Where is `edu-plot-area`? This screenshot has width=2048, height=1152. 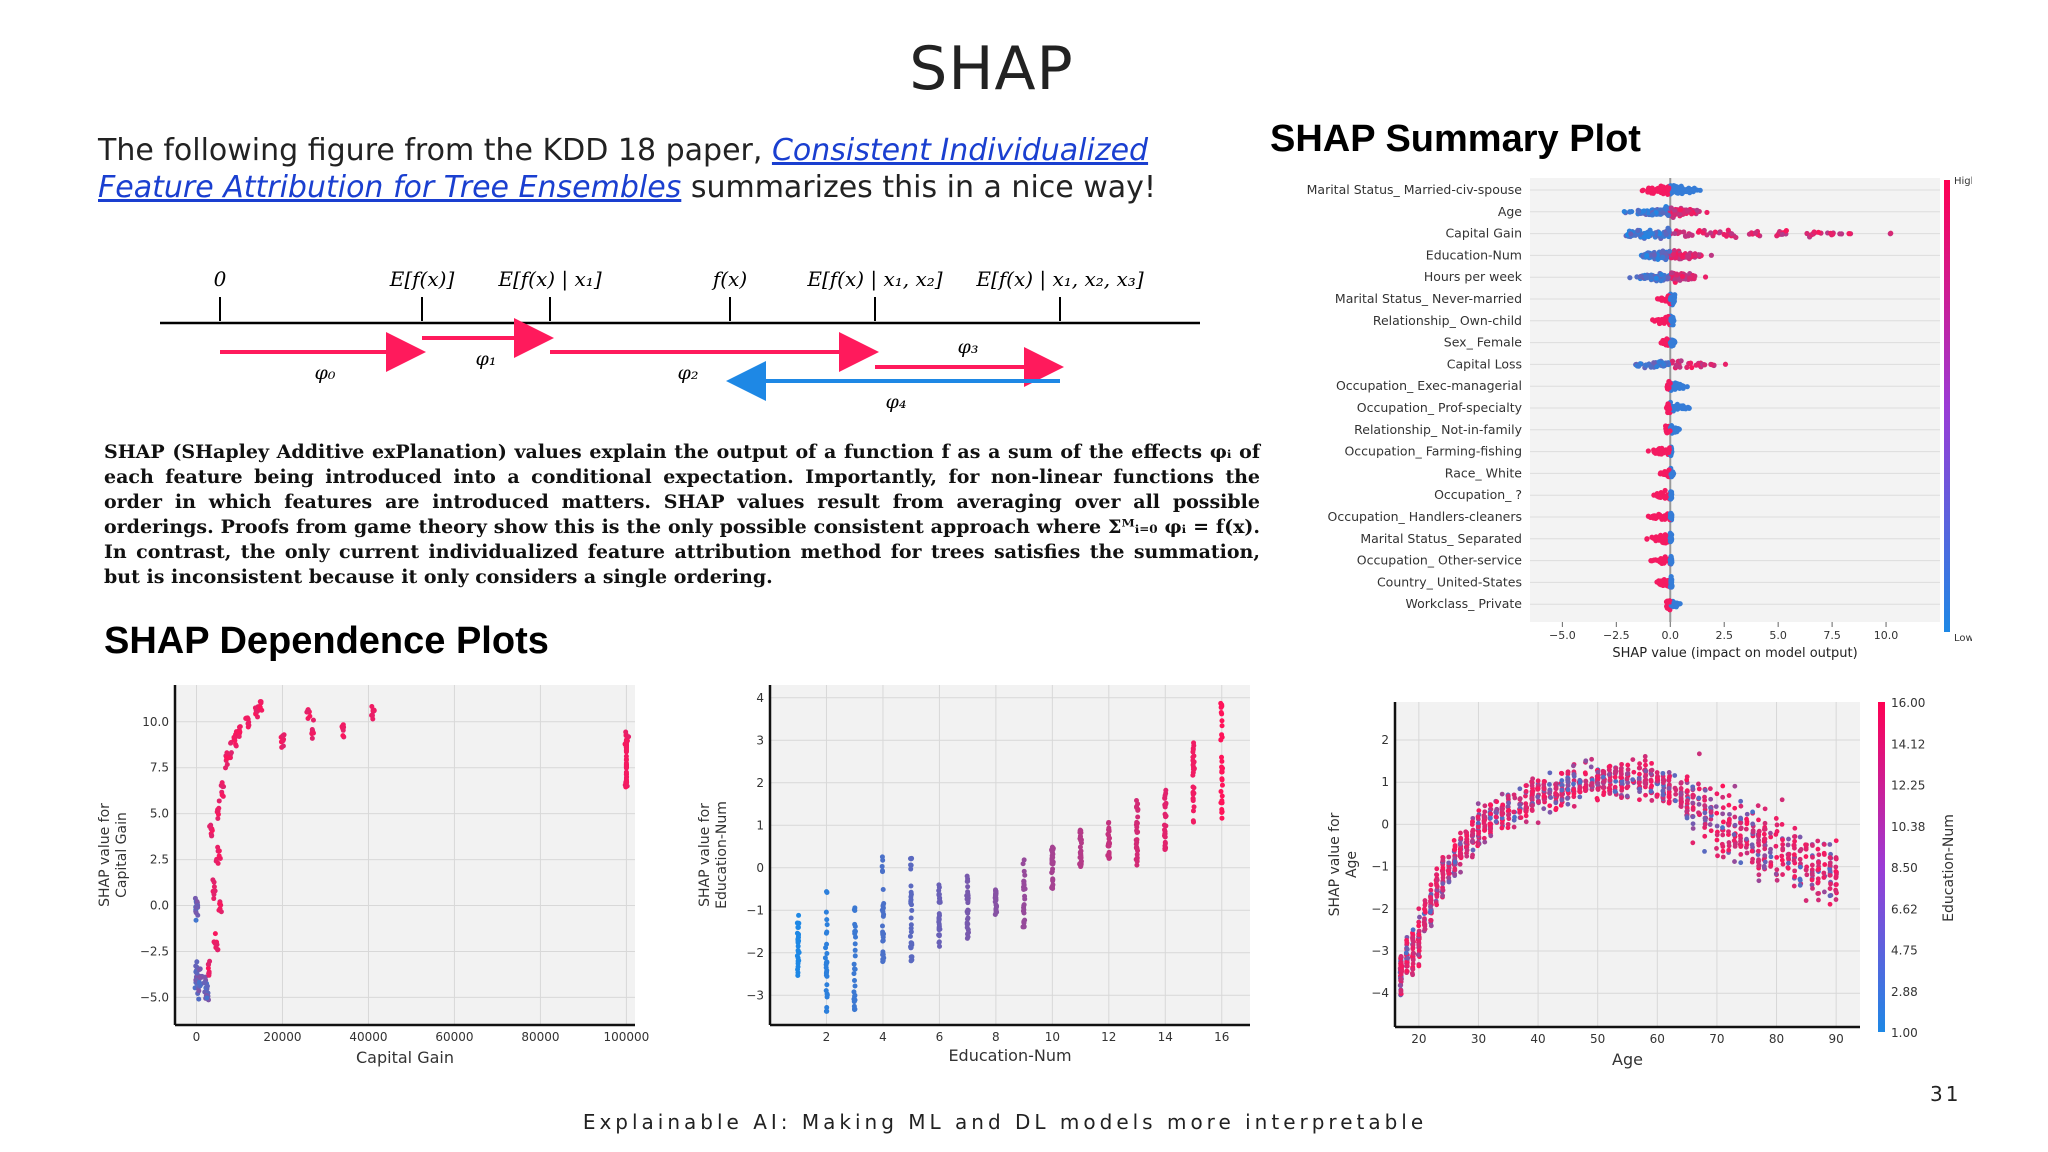 edu-plot-area is located at coordinates (1010, 855).